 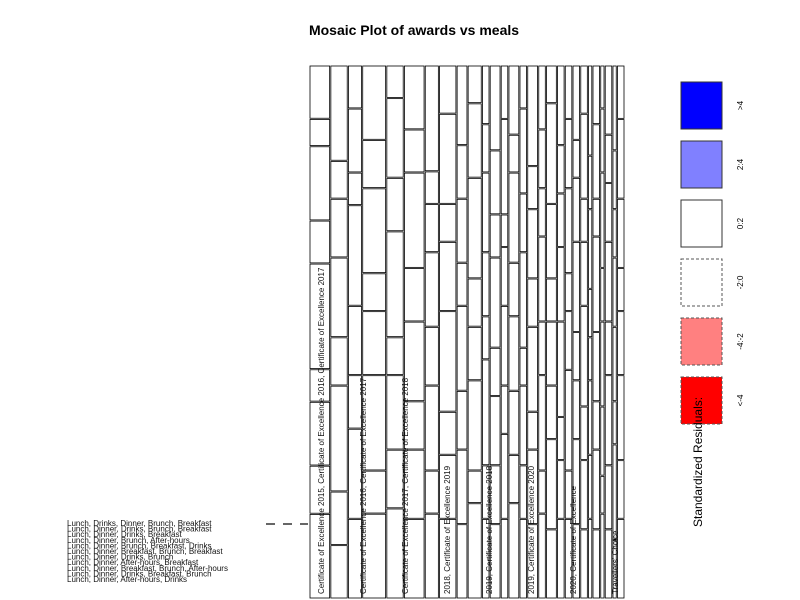 I want to click on y-tick-label: Lunch, Dinner, After-hours, Drinks, so click(x=127, y=579).